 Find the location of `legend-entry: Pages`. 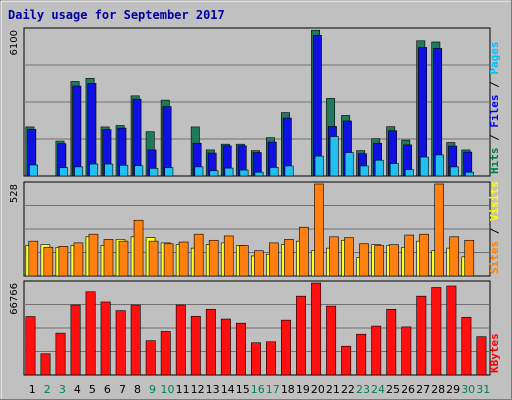

legend-entry: Pages is located at coordinates (494, 58).